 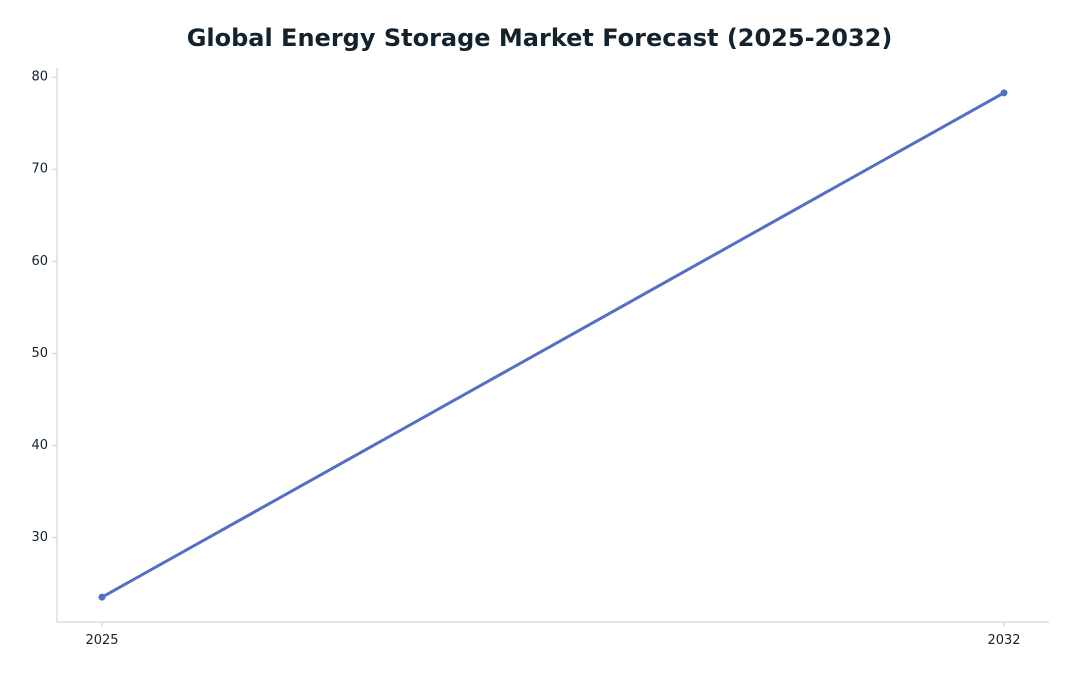 I want to click on y-tick-label: 30, so click(x=39, y=537).